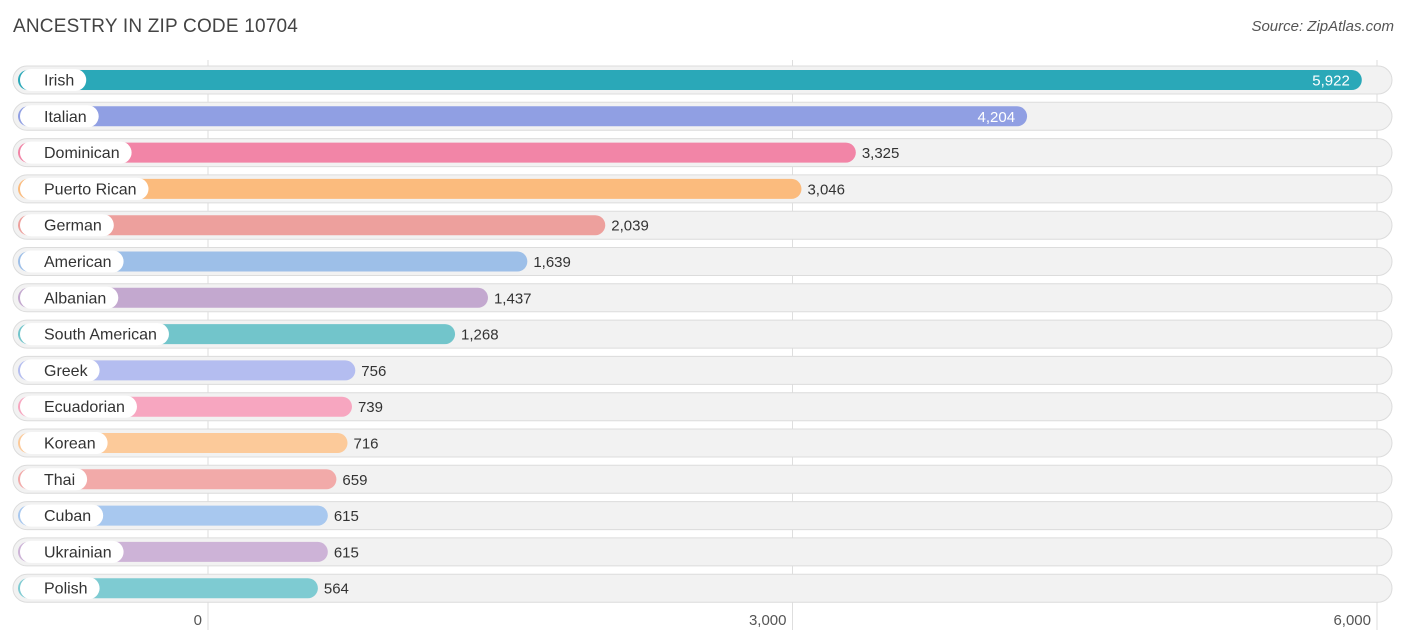  I want to click on category-label: Greek, so click(66, 371).